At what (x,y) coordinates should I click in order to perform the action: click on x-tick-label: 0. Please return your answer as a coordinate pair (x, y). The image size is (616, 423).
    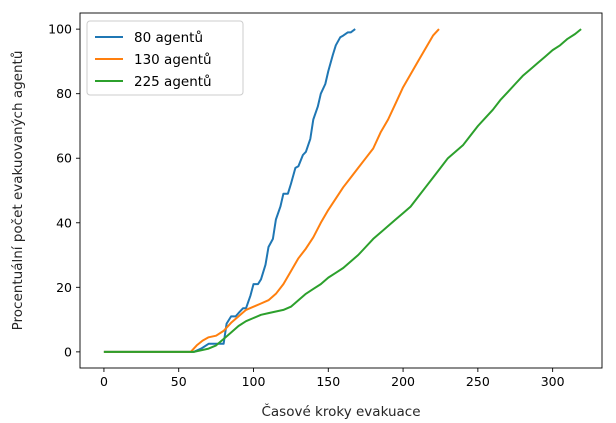
    Looking at the image, I should click on (104, 381).